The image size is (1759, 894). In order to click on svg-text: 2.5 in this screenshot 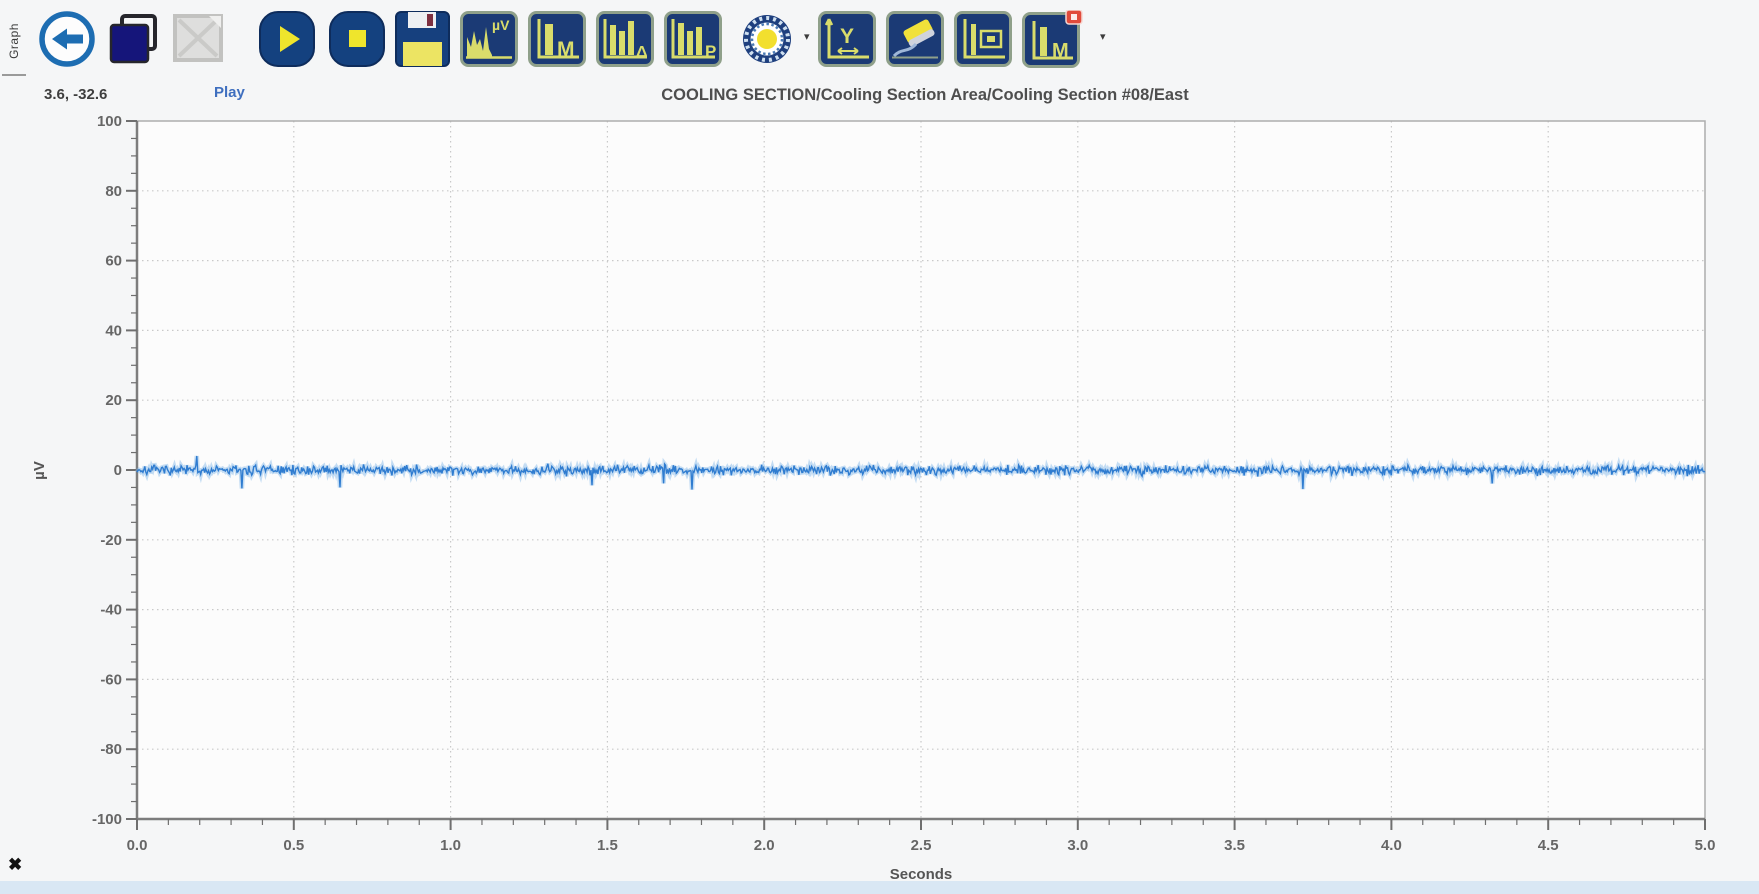, I will do `click(921, 845)`.